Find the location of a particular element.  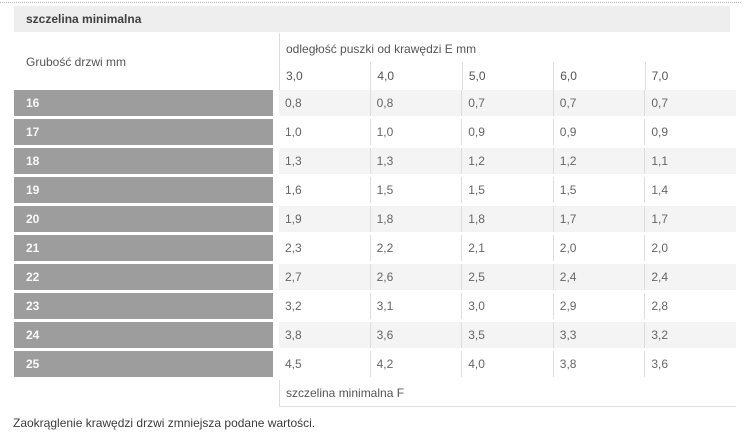

top-divider is located at coordinates (370, 2).